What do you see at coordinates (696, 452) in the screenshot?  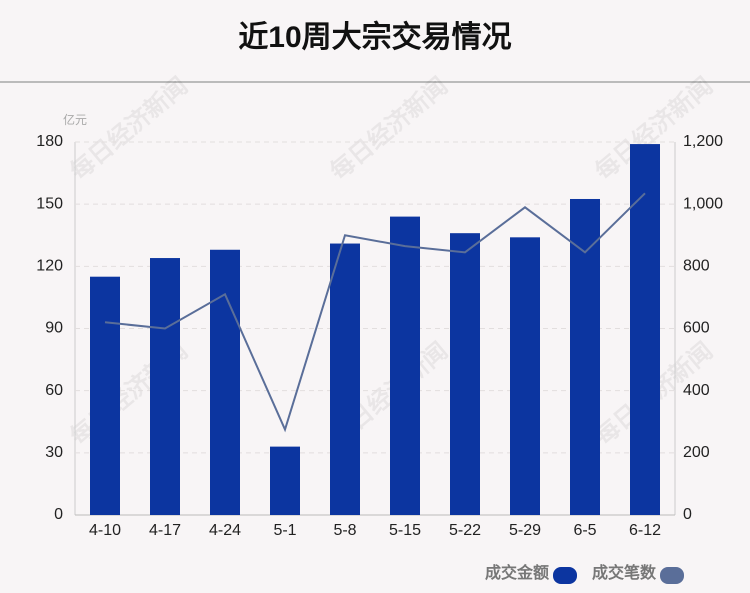 I see `y2-tick-label: 200` at bounding box center [696, 452].